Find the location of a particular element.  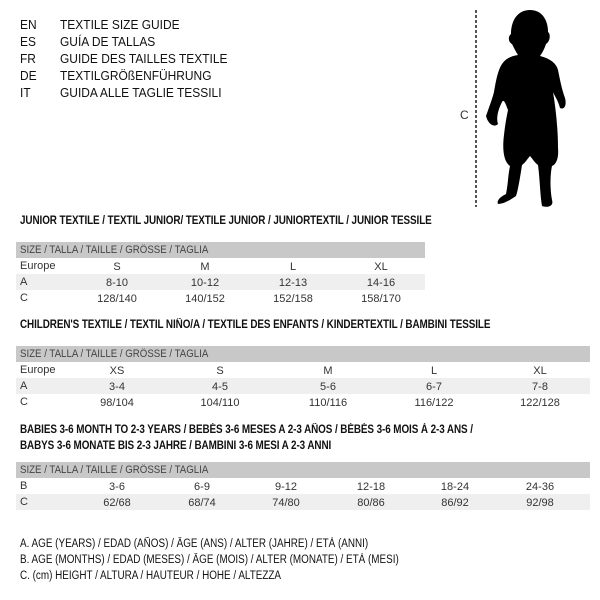

table-cell: 158/170 is located at coordinates (381, 299).